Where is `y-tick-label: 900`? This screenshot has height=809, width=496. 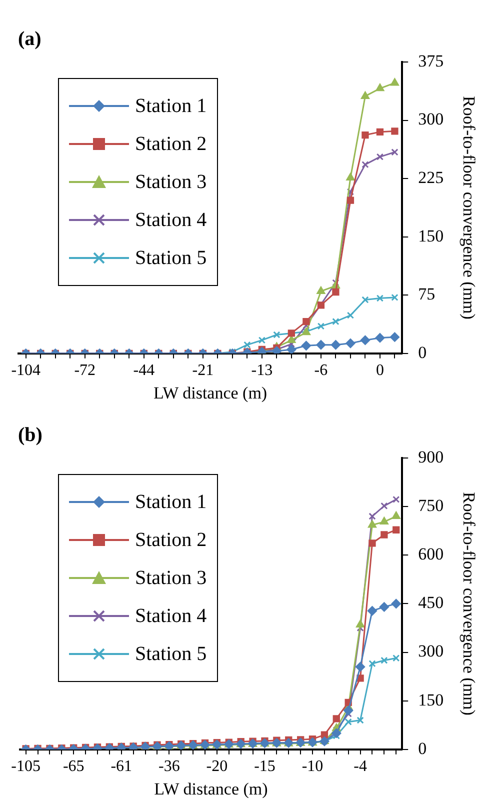
y-tick-label: 900 is located at coordinates (431, 456).